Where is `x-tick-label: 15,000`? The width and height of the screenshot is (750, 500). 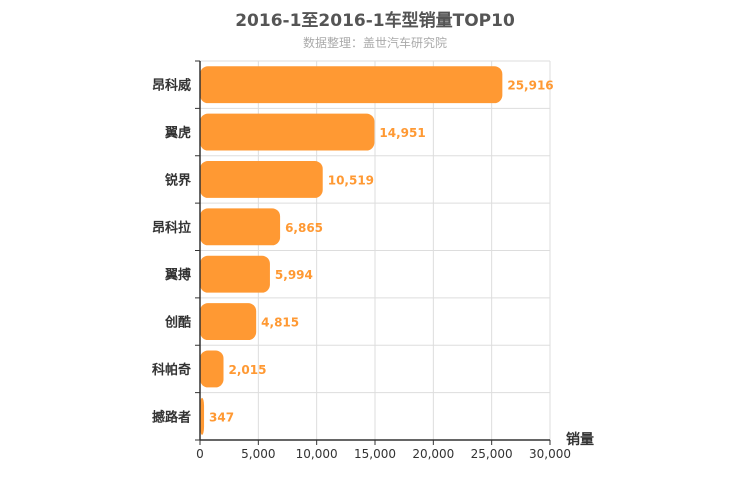
x-tick-label: 15,000 is located at coordinates (375, 454).